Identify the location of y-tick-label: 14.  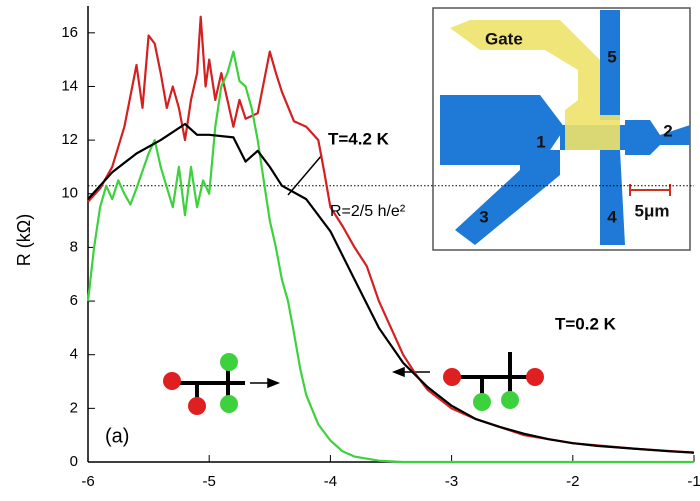
(69, 85).